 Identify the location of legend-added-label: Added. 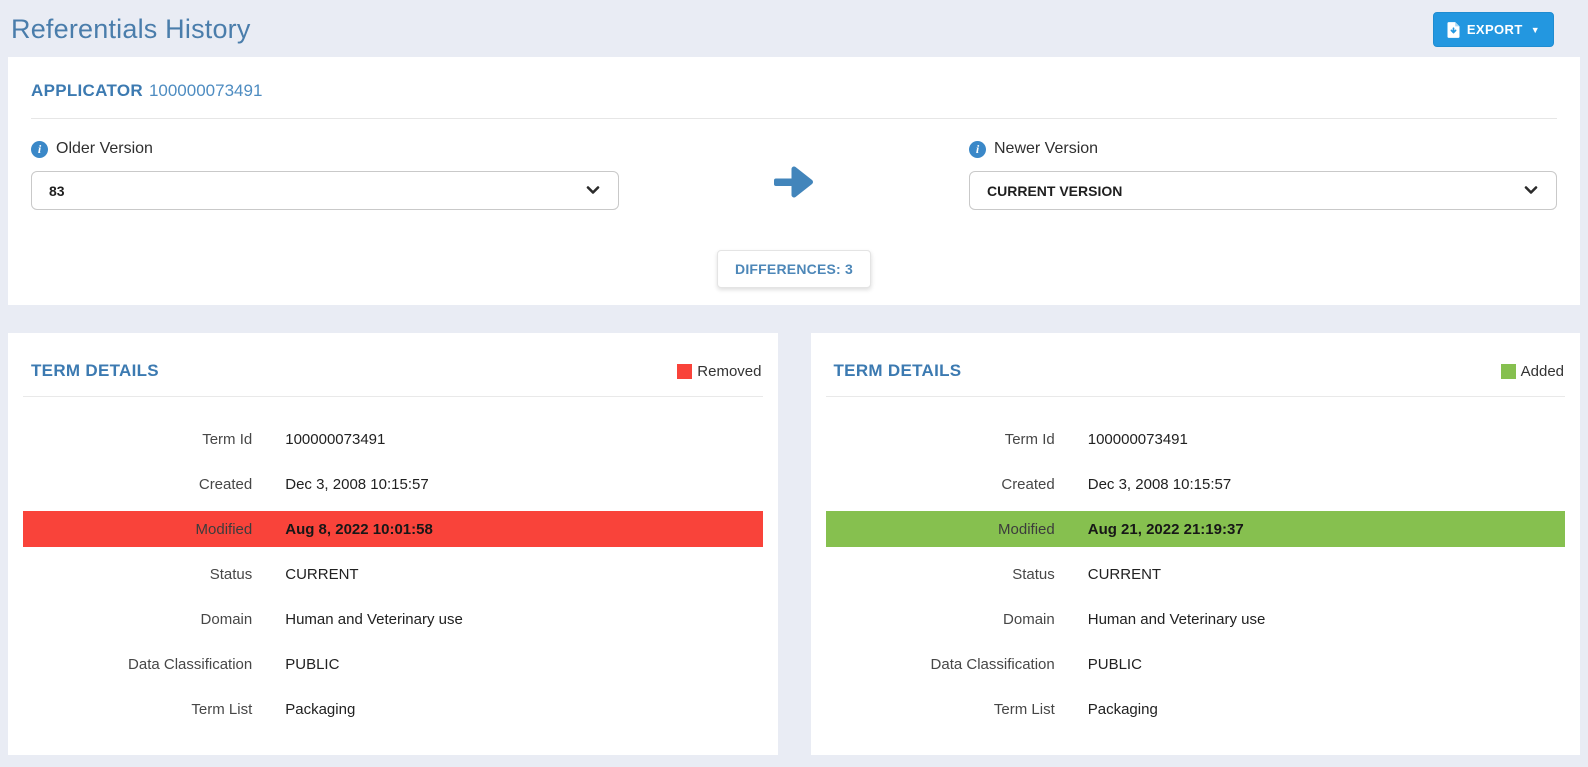
(1542, 371).